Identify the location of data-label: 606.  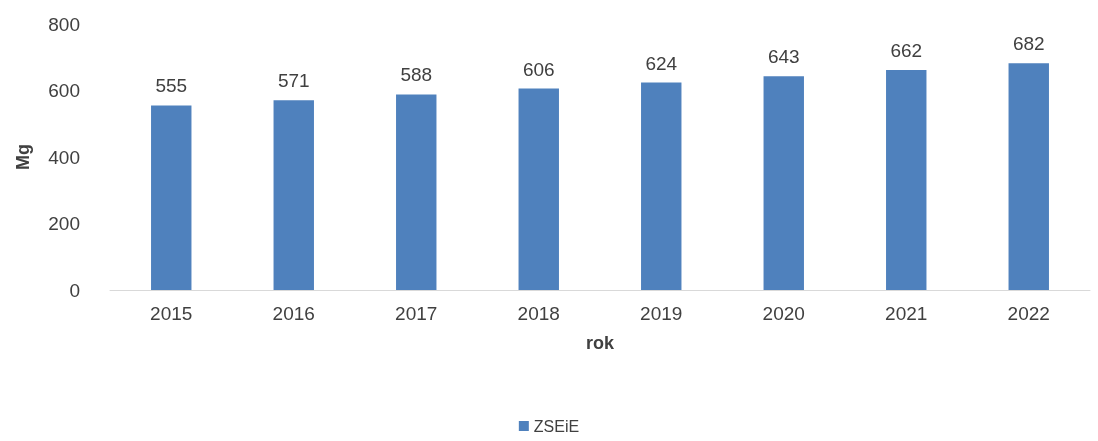
(538, 69).